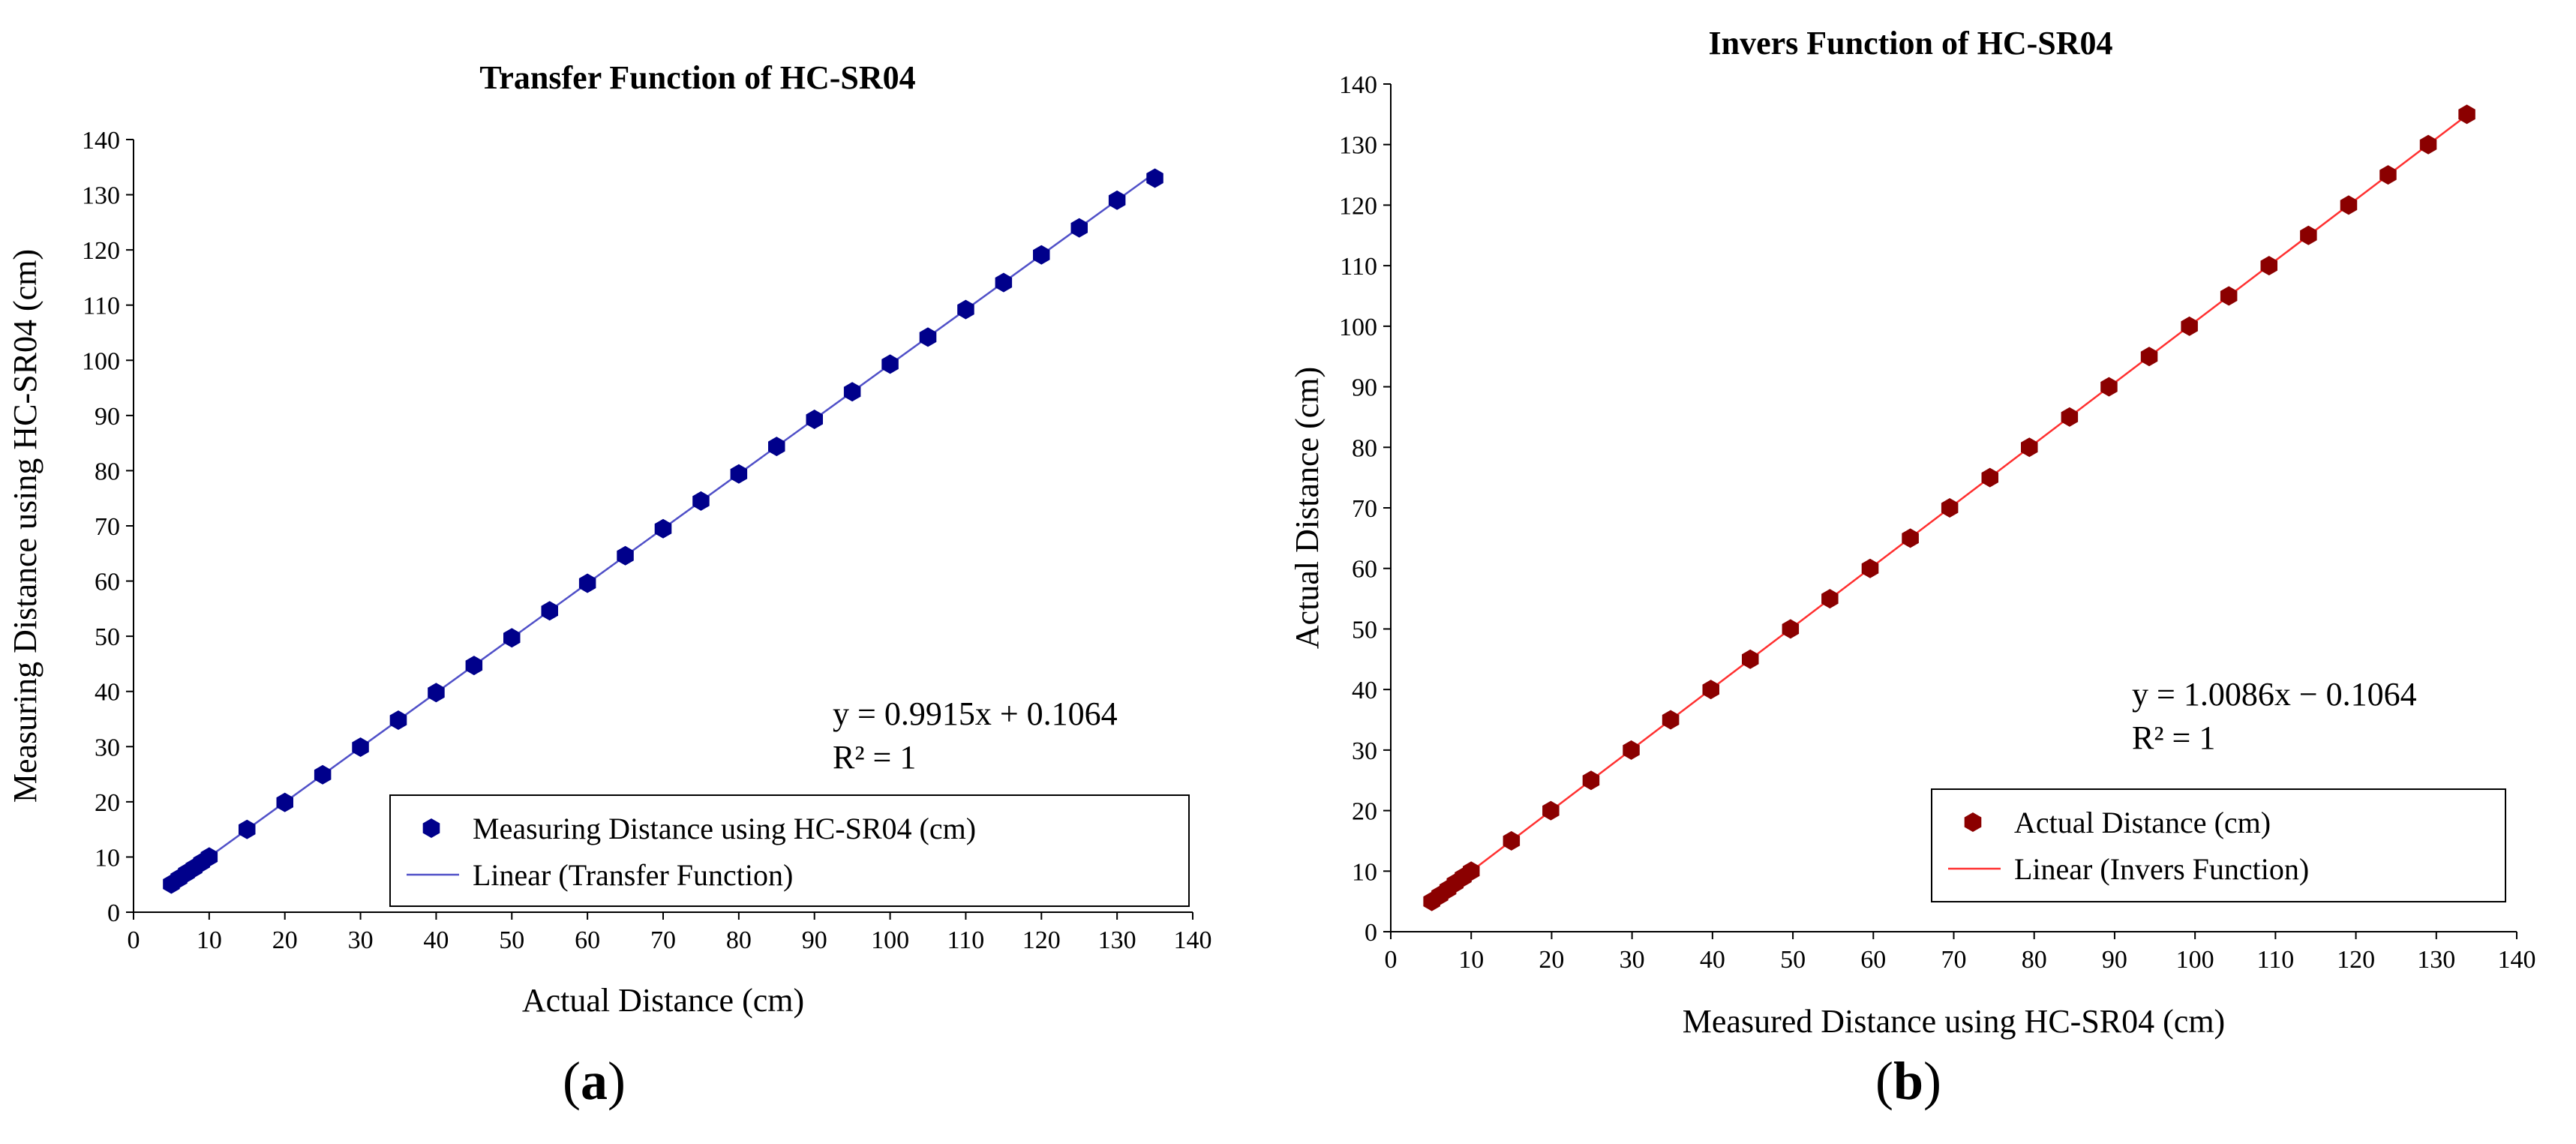  I want to click on y-tick-label: 60, so click(1364, 570).